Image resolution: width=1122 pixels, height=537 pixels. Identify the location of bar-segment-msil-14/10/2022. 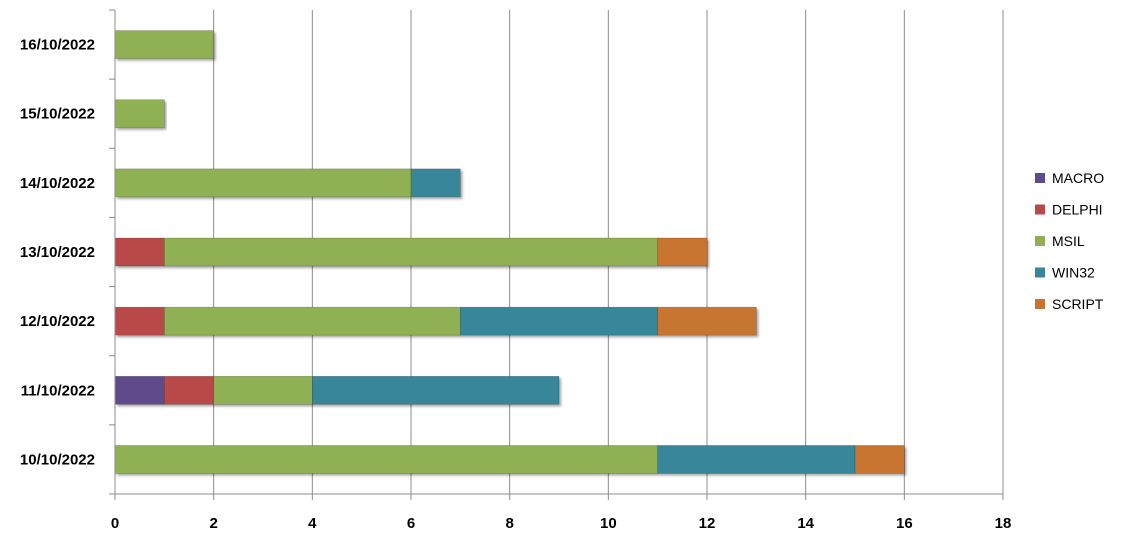
(263, 183).